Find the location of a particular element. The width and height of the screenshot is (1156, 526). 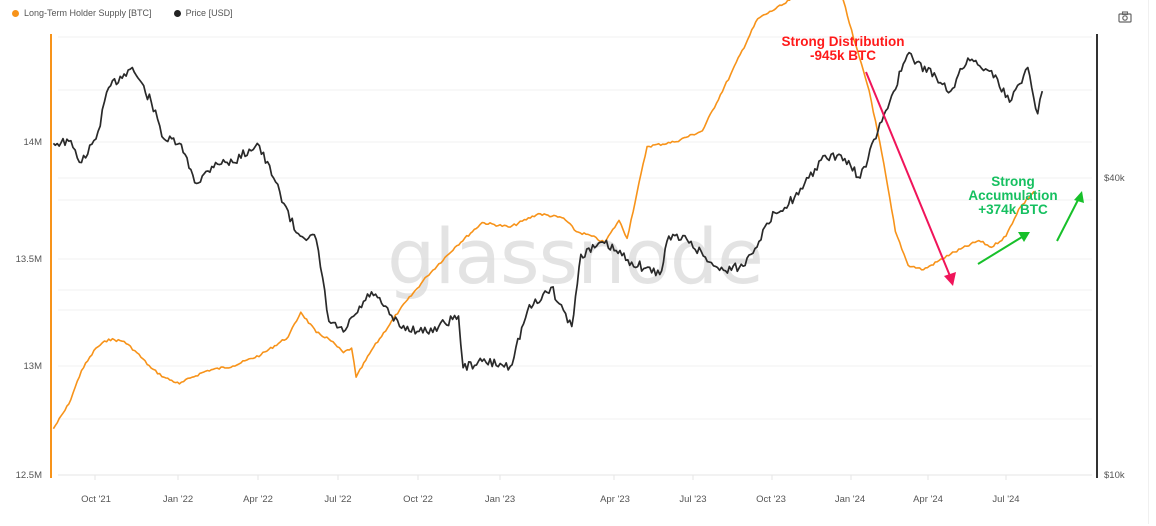

legend-dot-black is located at coordinates (177, 13).